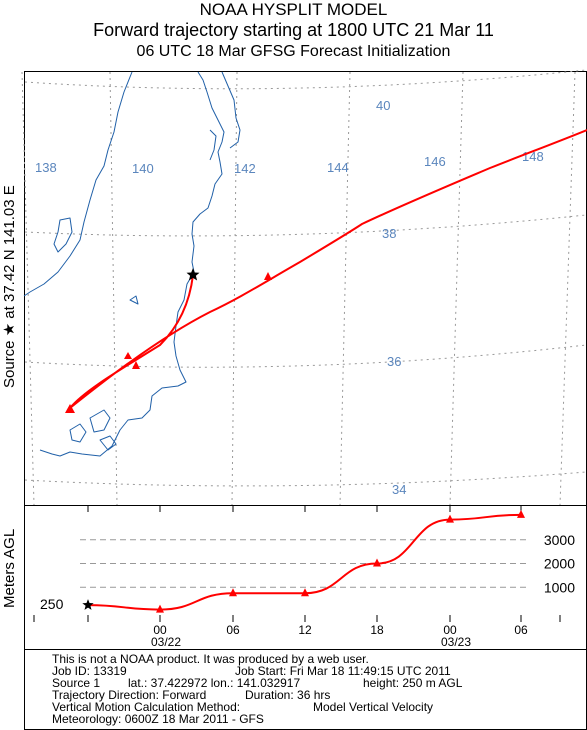 The width and height of the screenshot is (587, 730). I want to click on lon-label-144: 144, so click(338, 167).